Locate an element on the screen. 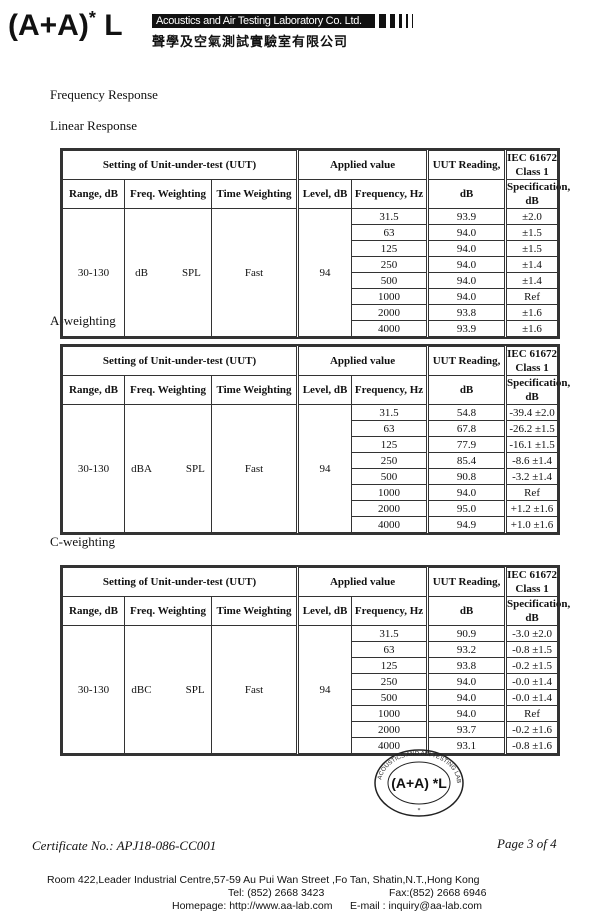  specification-cell: -0.0 ±1.4 is located at coordinates (531, 681).